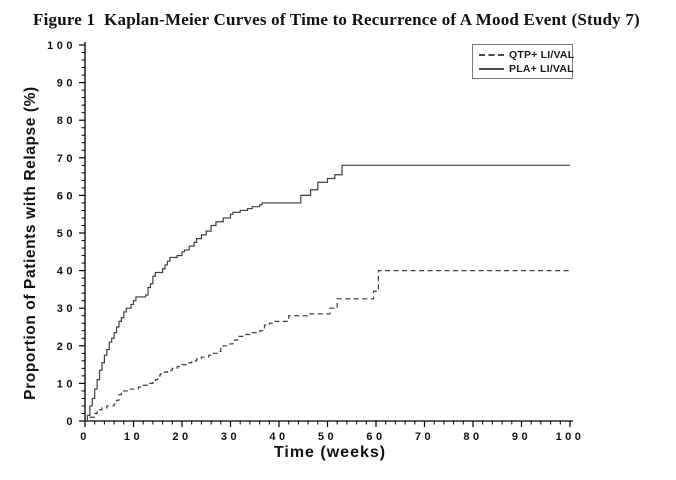 This screenshot has height=480, width=676. Describe the element at coordinates (85, 437) in the screenshot. I see `x-tick-label: 0` at that location.